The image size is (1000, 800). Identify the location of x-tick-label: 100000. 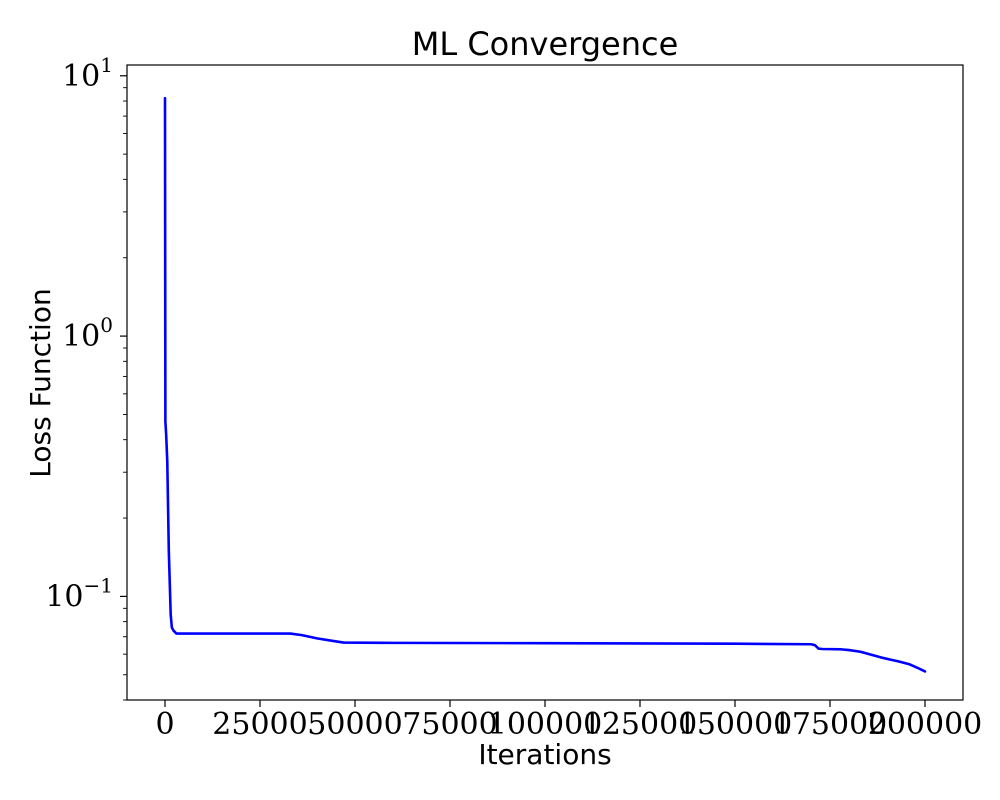
(545, 724).